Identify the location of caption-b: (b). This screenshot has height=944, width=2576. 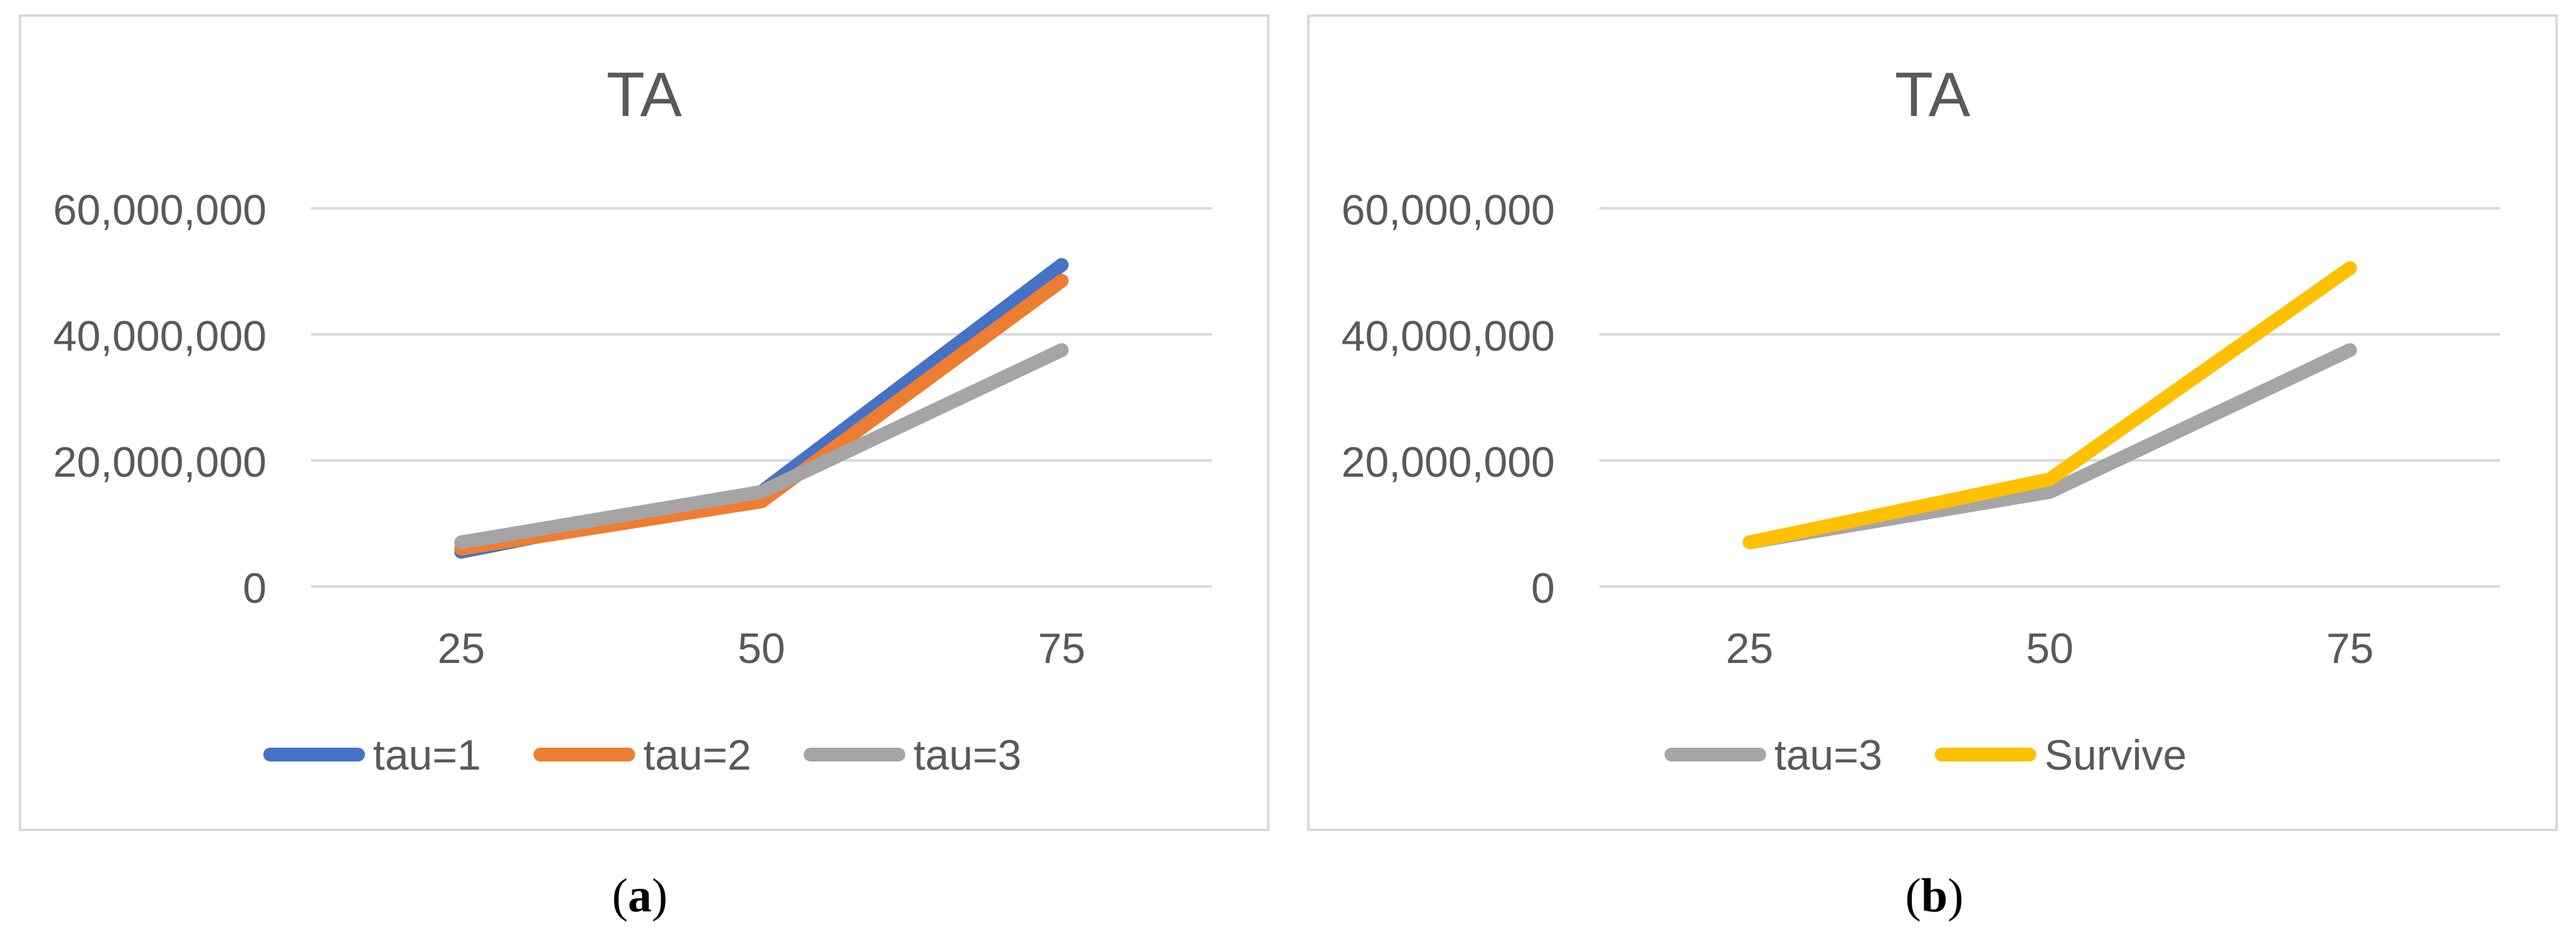
(1934, 896).